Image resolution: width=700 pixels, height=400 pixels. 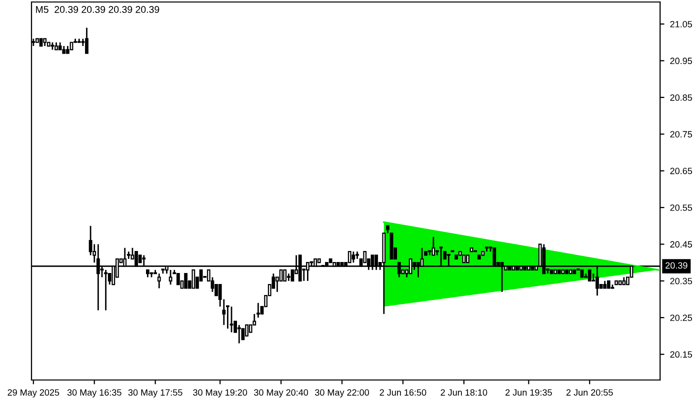 I want to click on y-tick-label: 20.25, so click(x=681, y=317).